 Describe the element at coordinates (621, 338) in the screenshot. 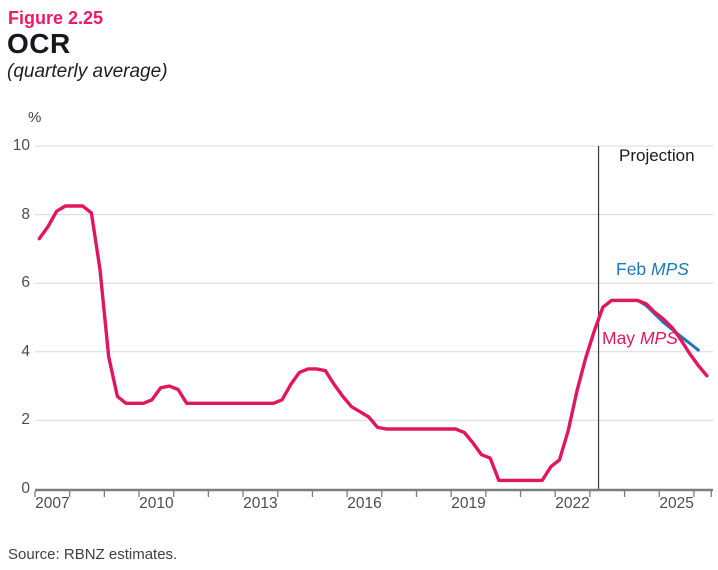

I see `may-mps-label-text: May` at that location.